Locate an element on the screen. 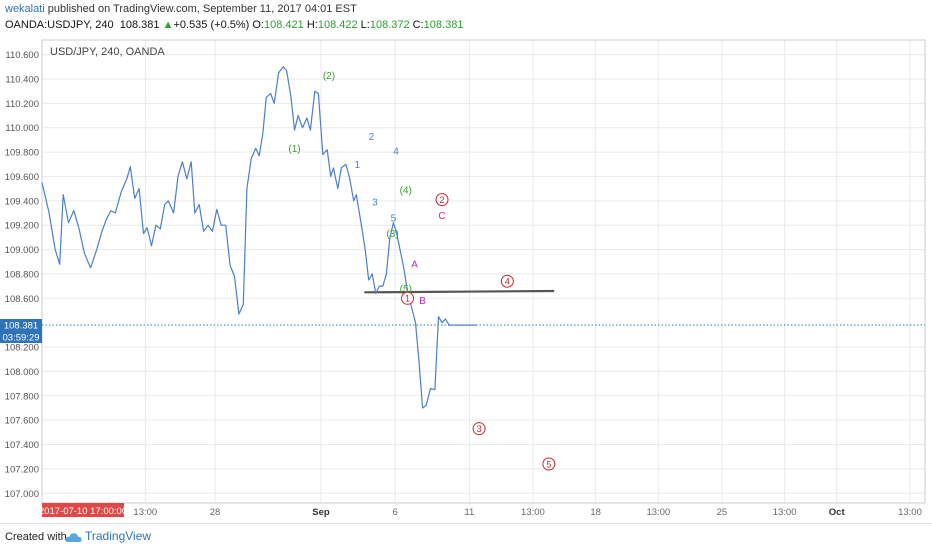  x-tick-label: Oct is located at coordinates (837, 512).